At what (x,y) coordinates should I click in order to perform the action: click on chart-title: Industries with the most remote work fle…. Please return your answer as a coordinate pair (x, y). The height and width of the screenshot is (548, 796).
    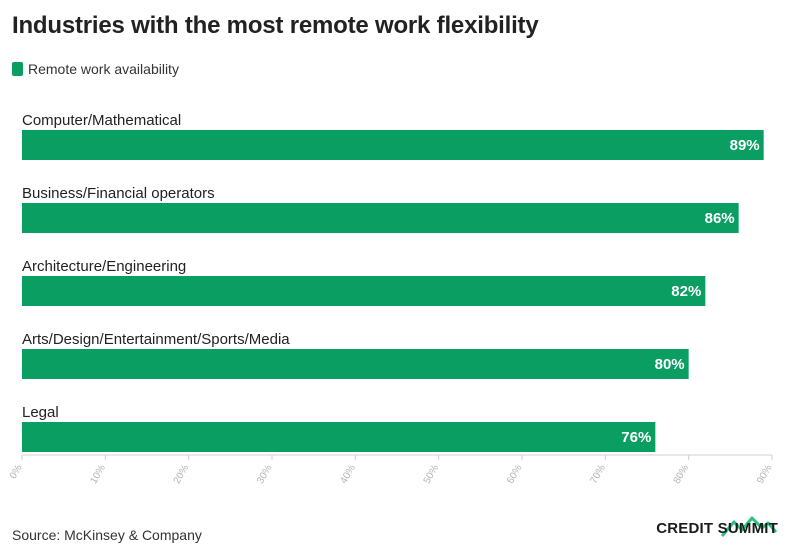
    Looking at the image, I should click on (275, 25).